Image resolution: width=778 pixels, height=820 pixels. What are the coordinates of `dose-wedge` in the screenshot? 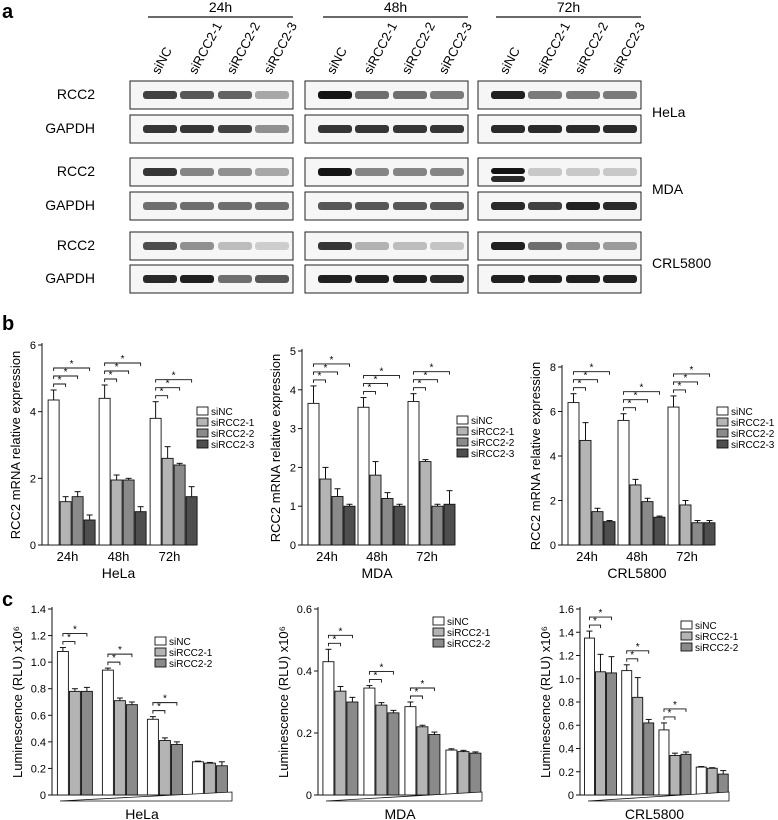 It's located at (404, 796).